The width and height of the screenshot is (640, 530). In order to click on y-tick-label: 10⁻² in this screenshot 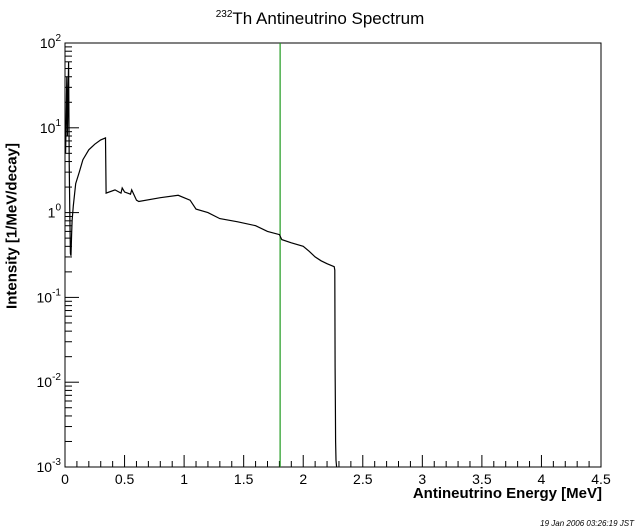, I will do `click(49, 381)`.